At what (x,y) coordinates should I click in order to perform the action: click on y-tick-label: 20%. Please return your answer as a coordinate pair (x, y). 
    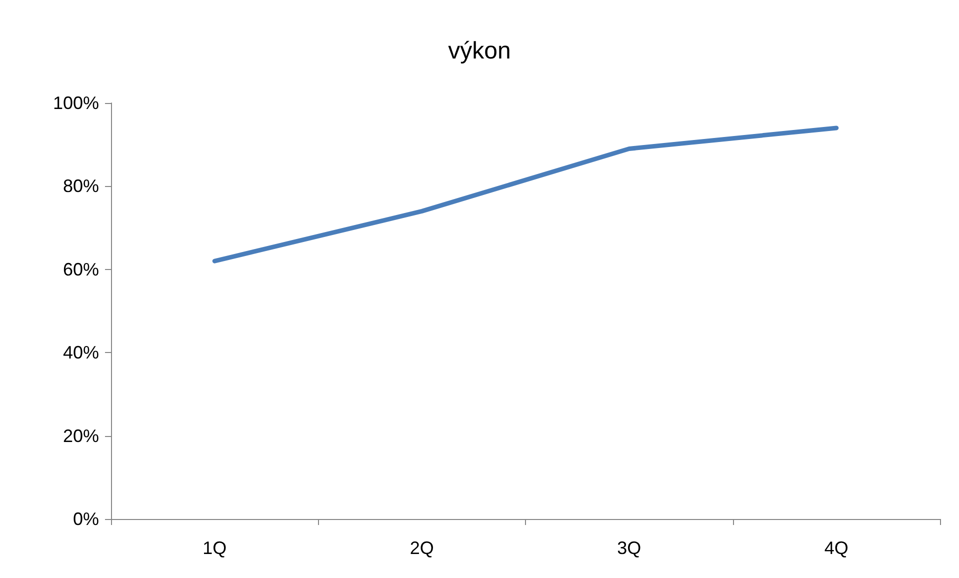
    Looking at the image, I should click on (80, 436).